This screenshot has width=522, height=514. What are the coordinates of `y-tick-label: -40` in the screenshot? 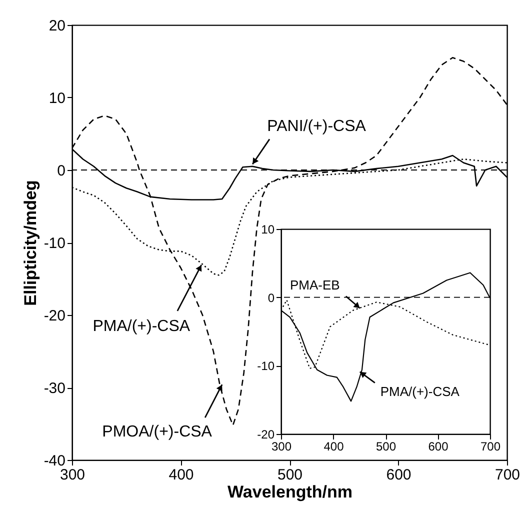 It's located at (55, 461).